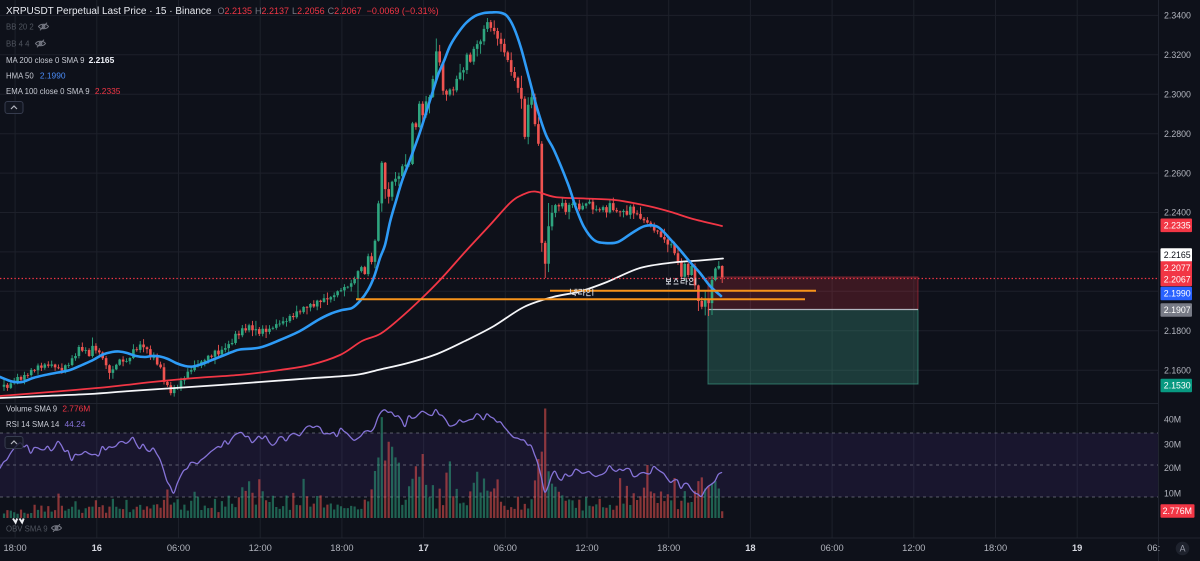  I want to click on svg-text: 2.2800, so click(1177, 134).